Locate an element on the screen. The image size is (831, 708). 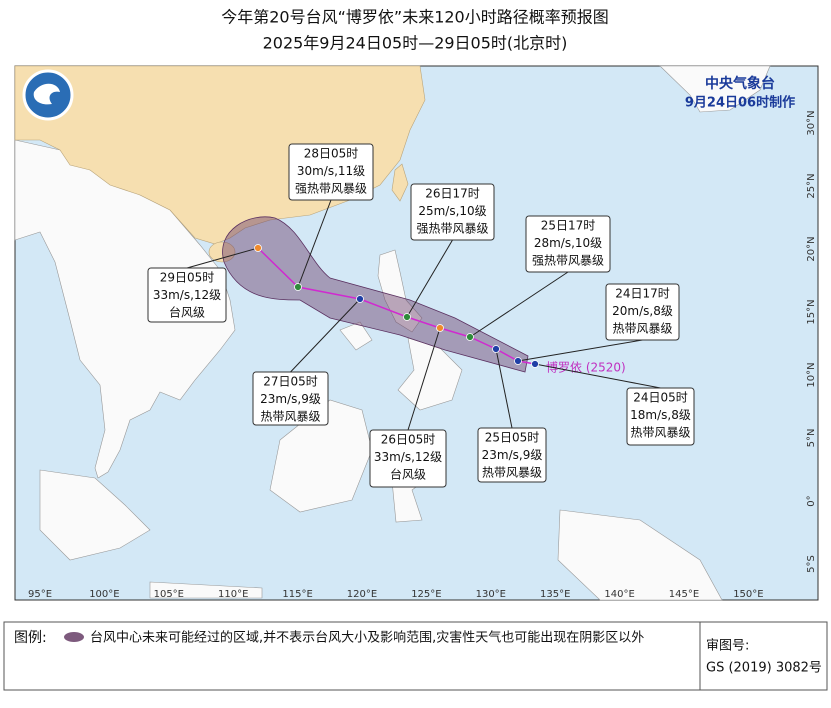
track-wind: 20m/s,8级 is located at coordinates (642, 311).